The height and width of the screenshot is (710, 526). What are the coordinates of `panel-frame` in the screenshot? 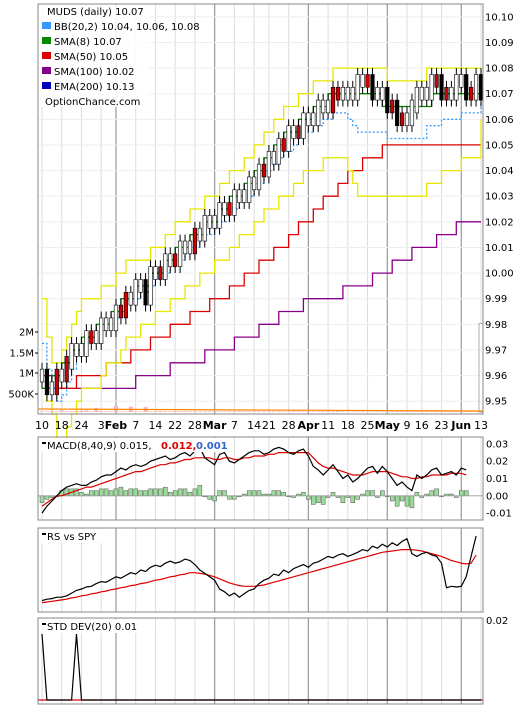 It's located at (260, 570).